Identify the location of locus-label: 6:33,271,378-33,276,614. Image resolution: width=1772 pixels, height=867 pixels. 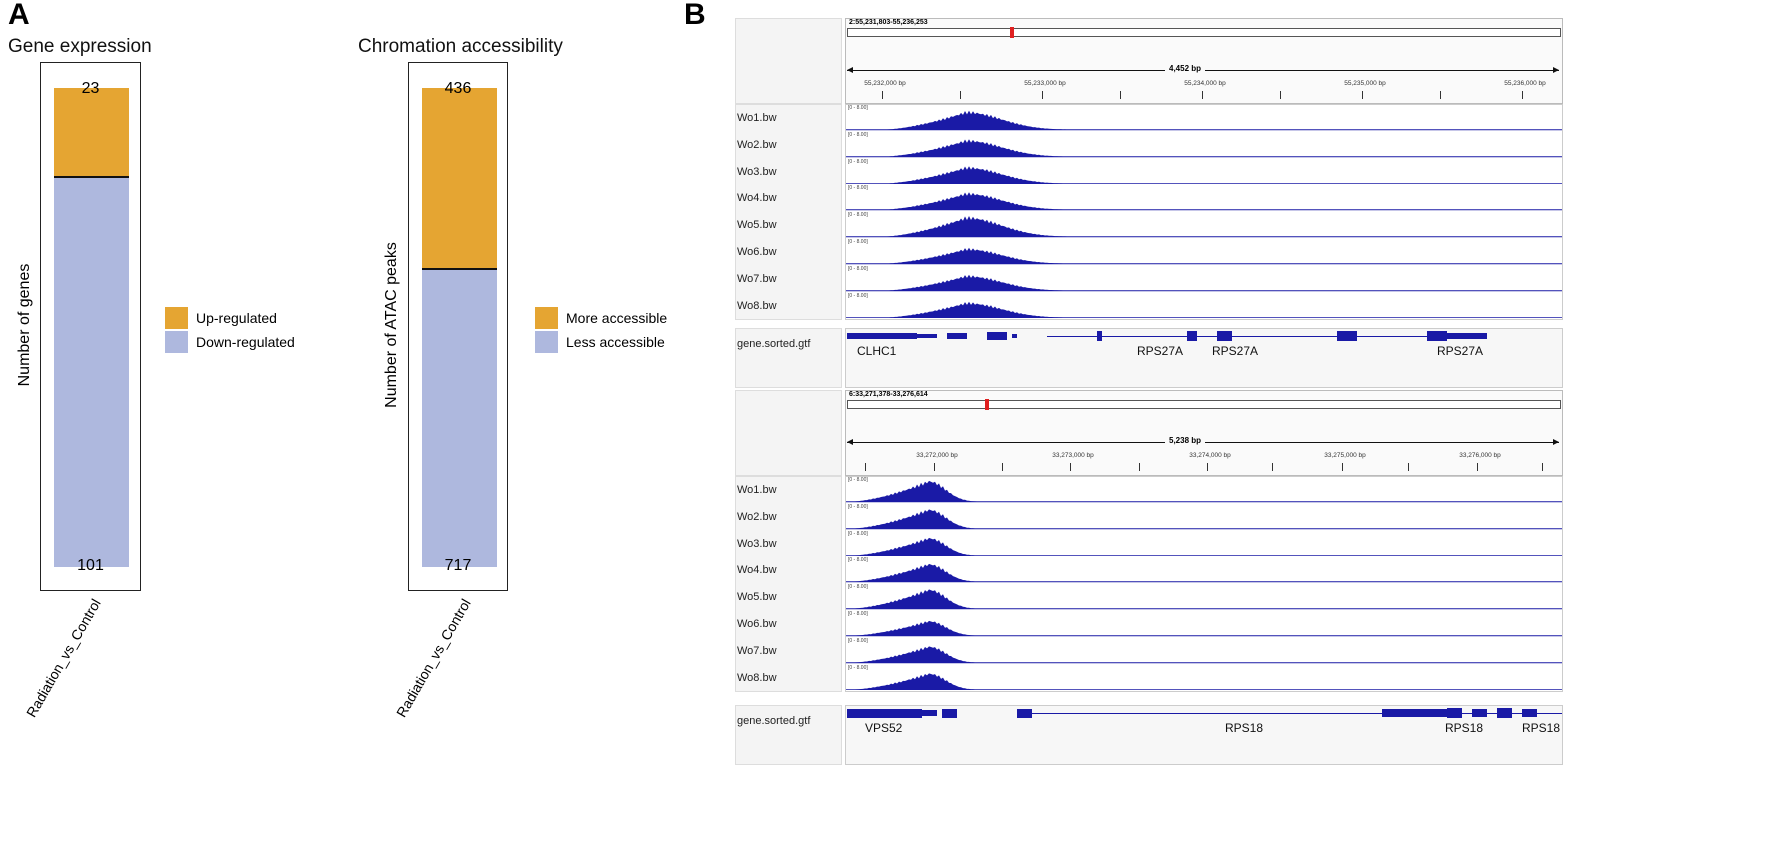
(888, 394).